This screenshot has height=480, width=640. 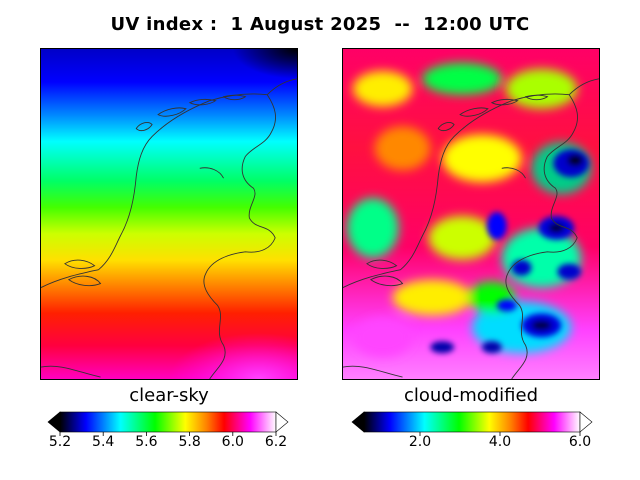 I want to click on colorbar-tick-label: 5.8, so click(x=189, y=442).